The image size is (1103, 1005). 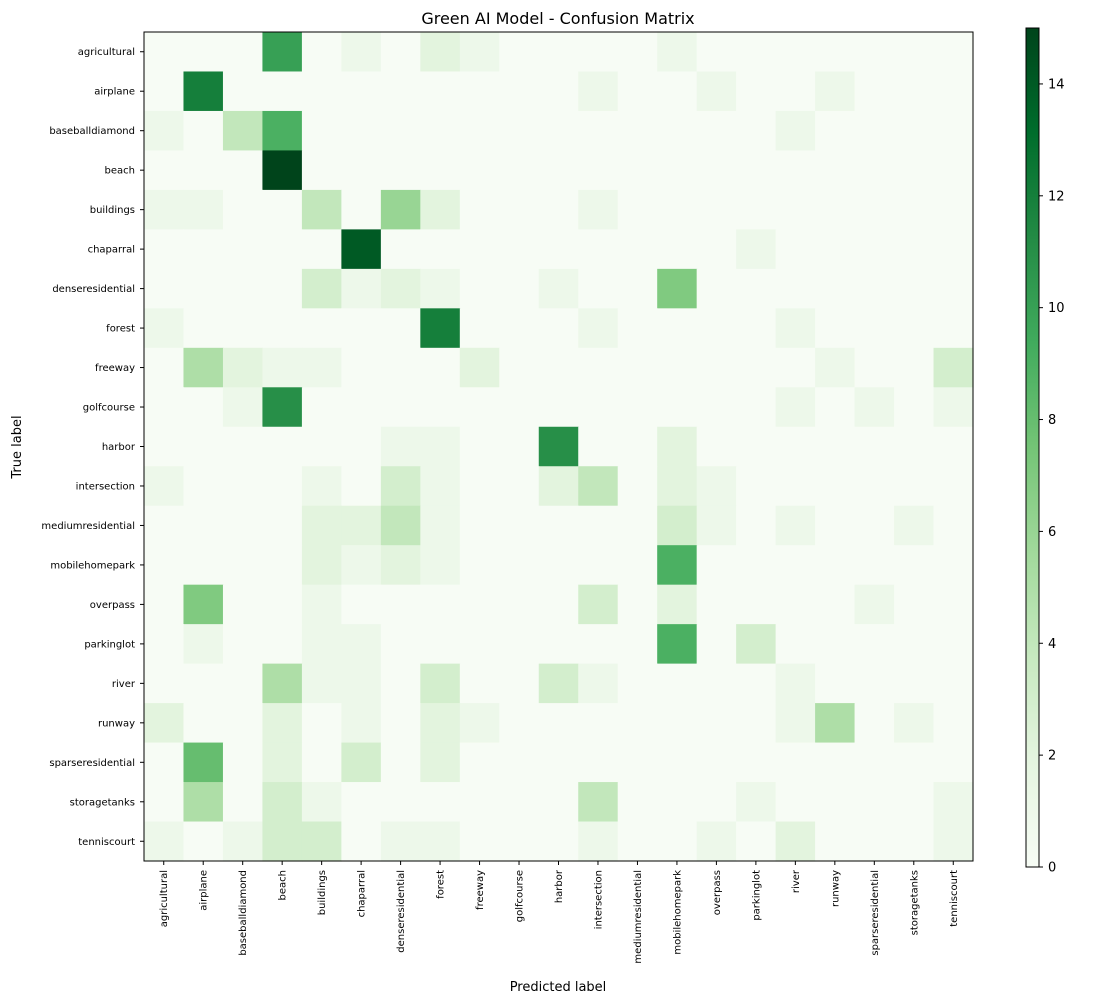 I want to click on heatmap-cell-beach-beach, so click(x=282, y=170).